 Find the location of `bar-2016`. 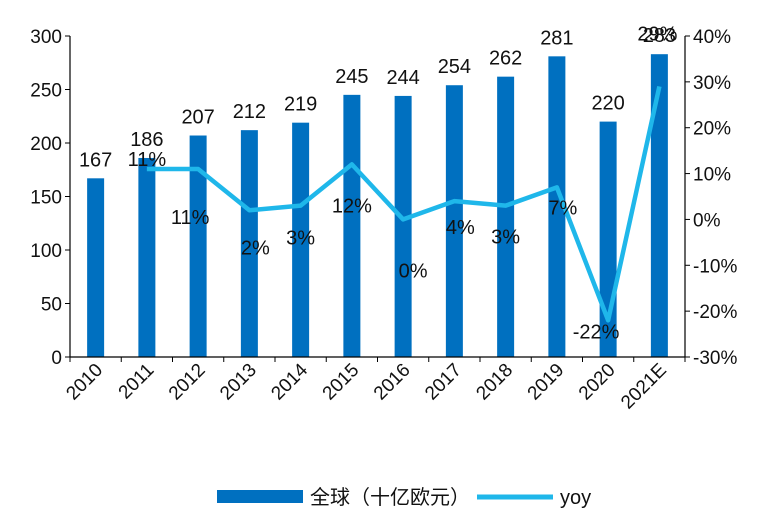

bar-2016 is located at coordinates (403, 226).